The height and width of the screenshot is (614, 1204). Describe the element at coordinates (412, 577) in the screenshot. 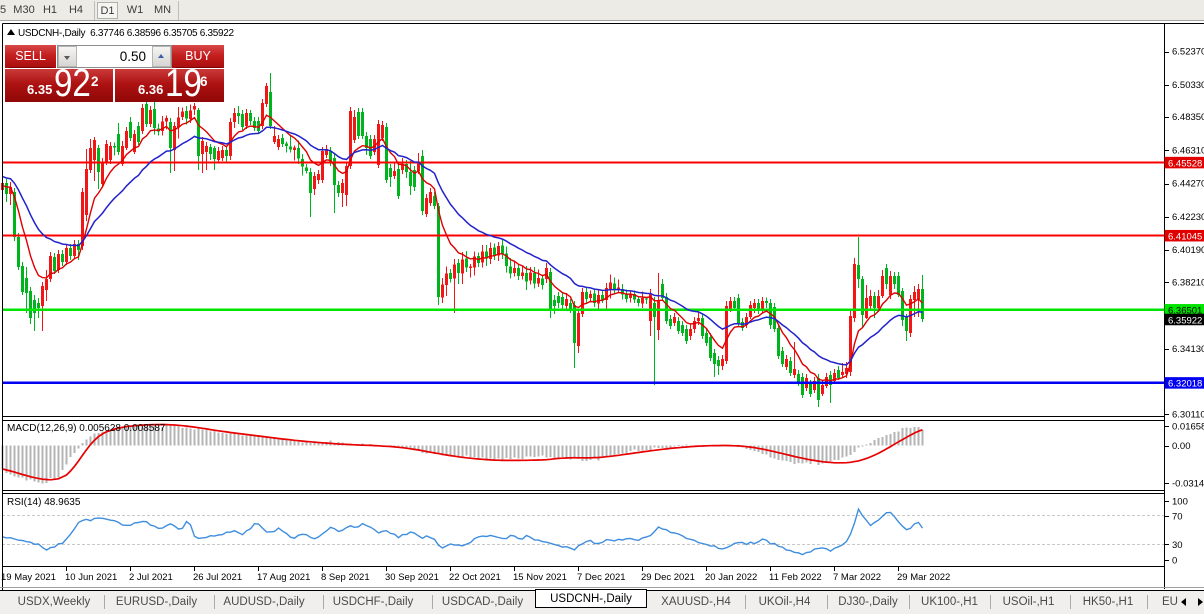

I see `svg-text: 30 Sep 2021` at that location.